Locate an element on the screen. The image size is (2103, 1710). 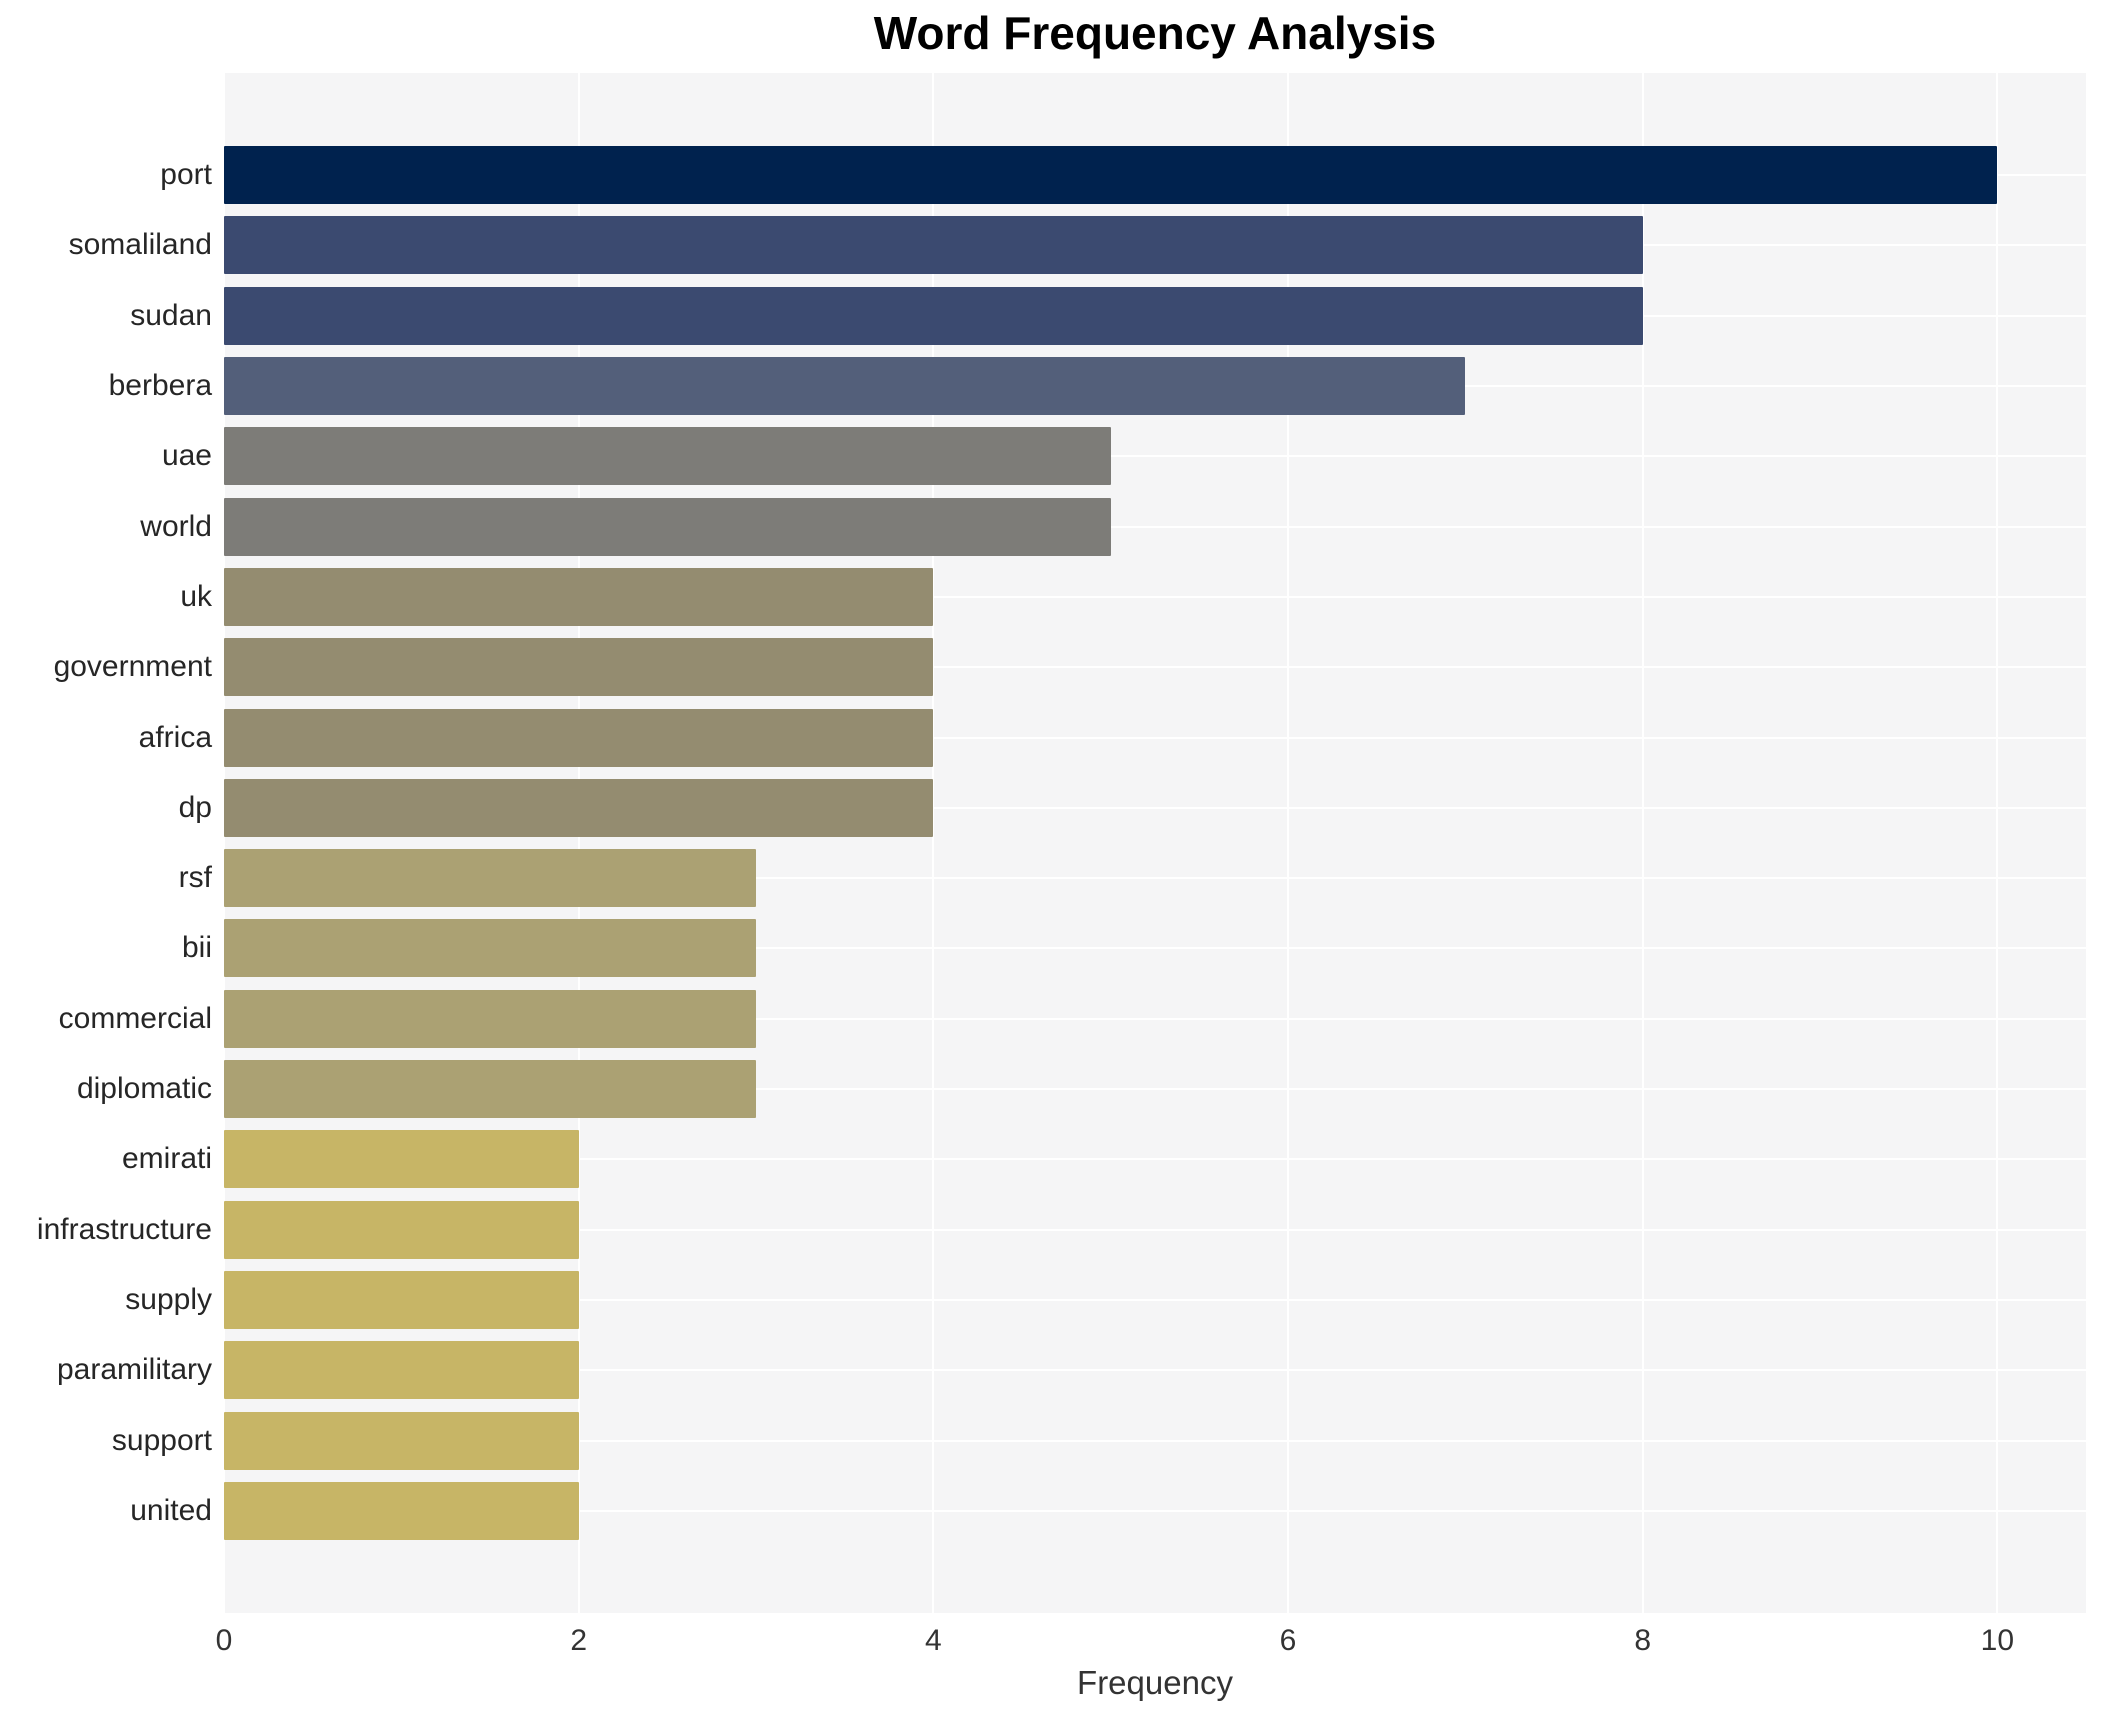
bar-africa is located at coordinates (579, 737).